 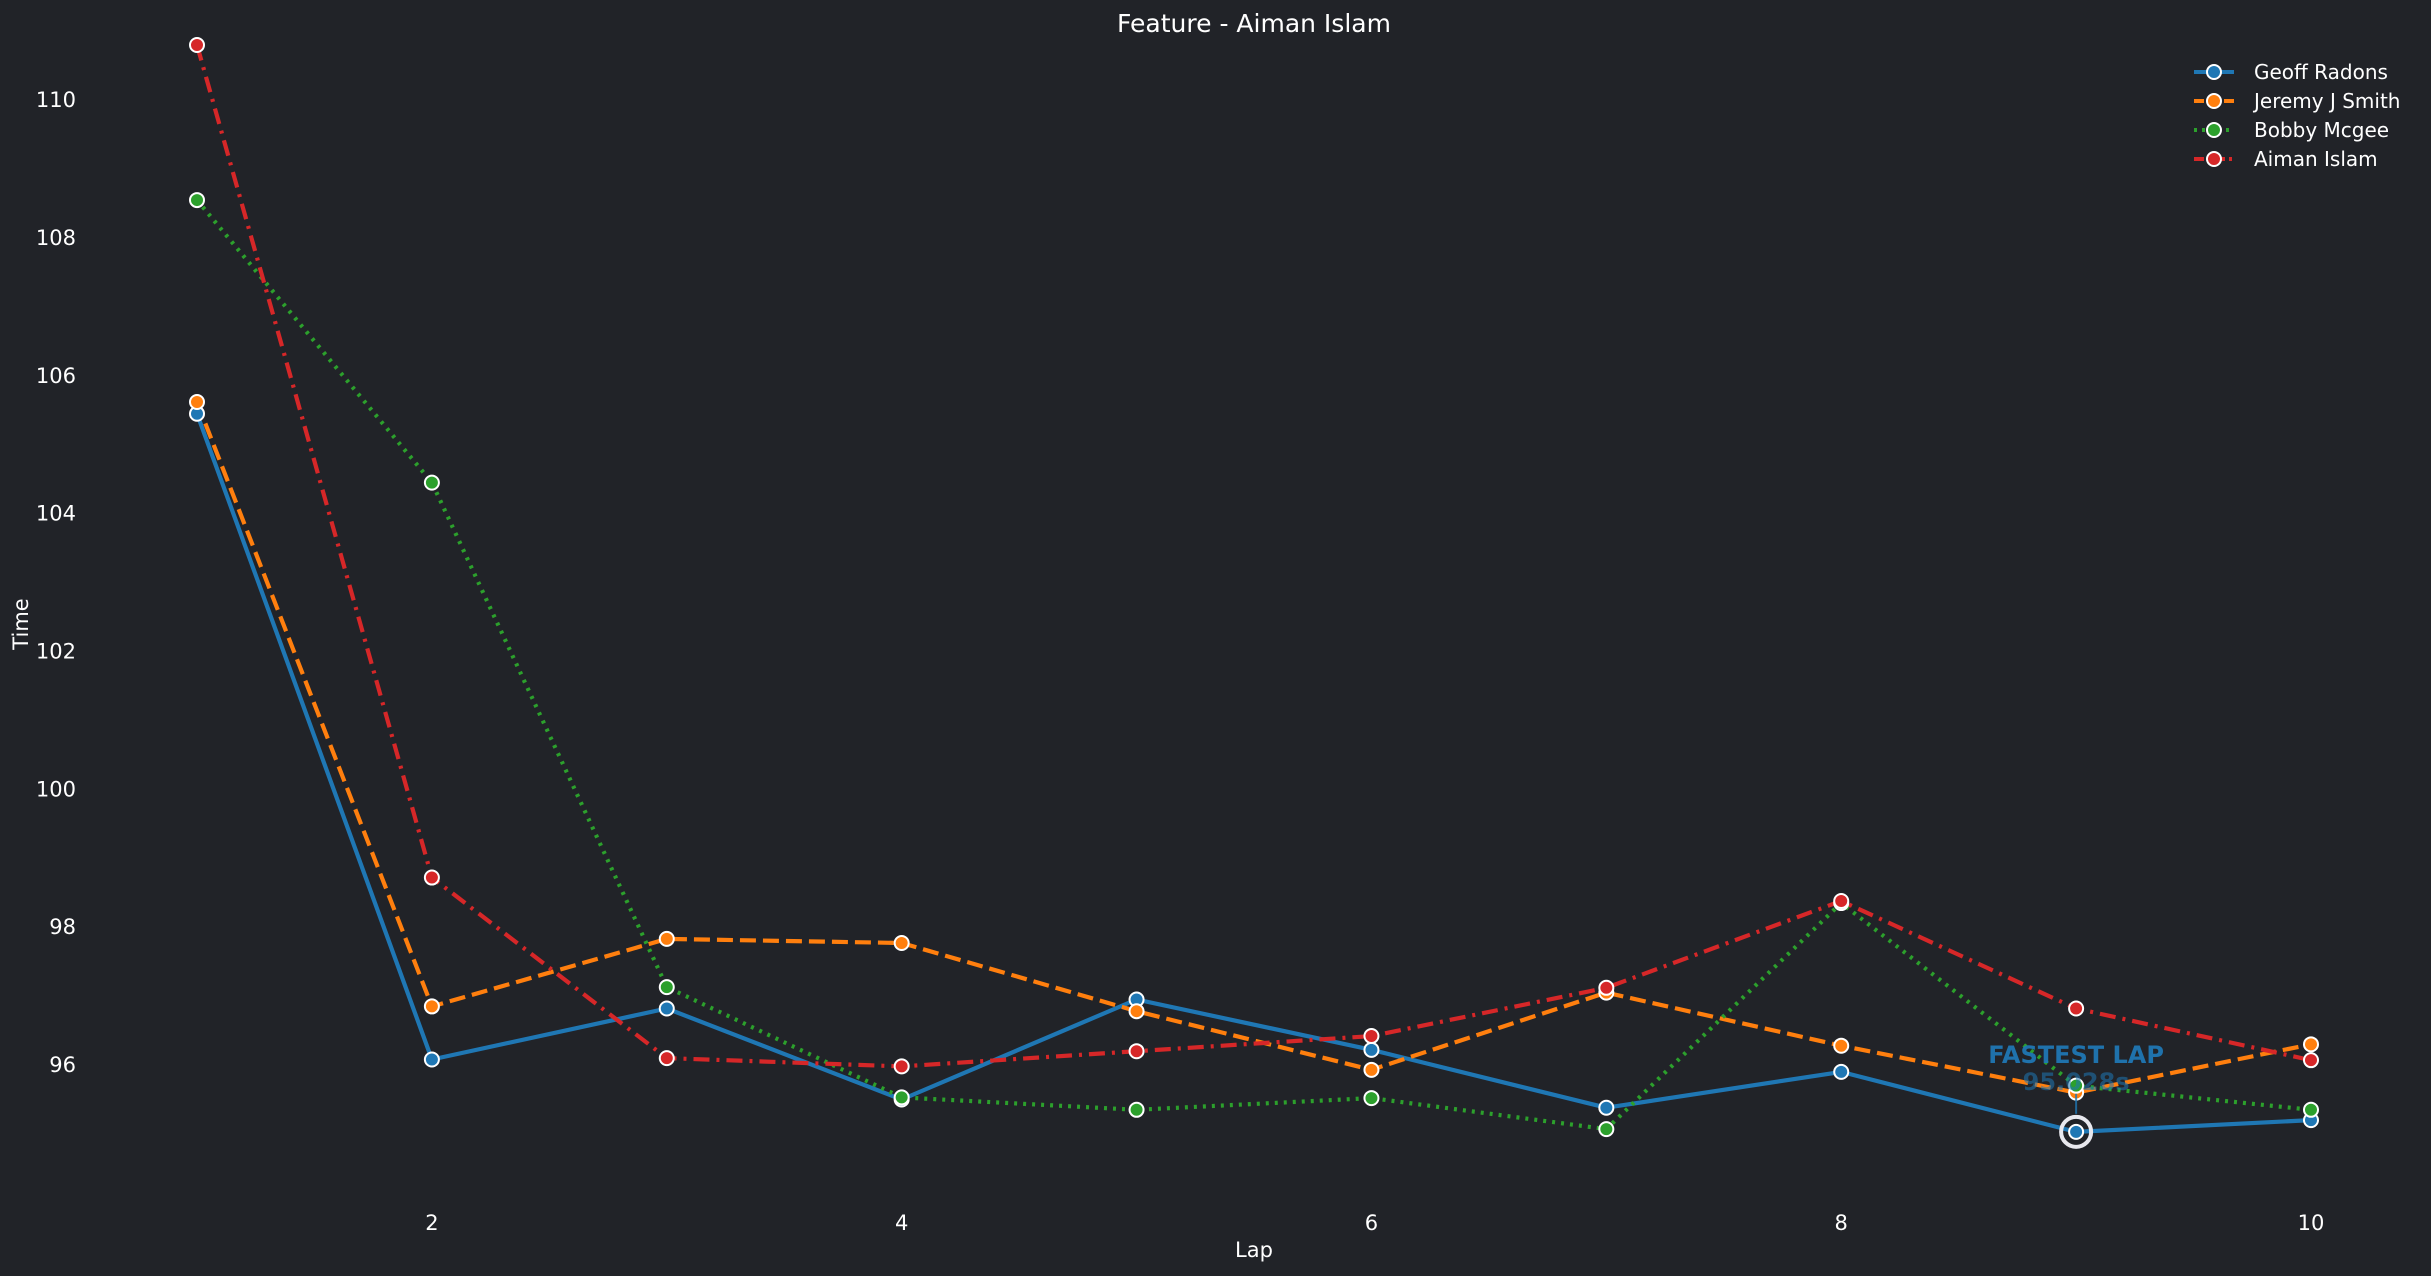 I want to click on x-tick-label-4: 4, so click(x=901, y=1223).